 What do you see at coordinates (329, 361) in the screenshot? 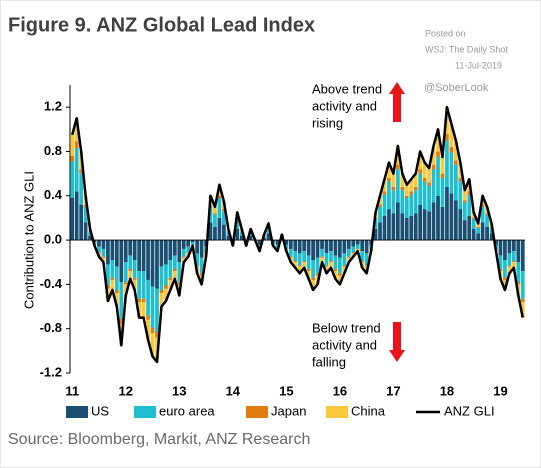
I see `annotation: falling` at bounding box center [329, 361].